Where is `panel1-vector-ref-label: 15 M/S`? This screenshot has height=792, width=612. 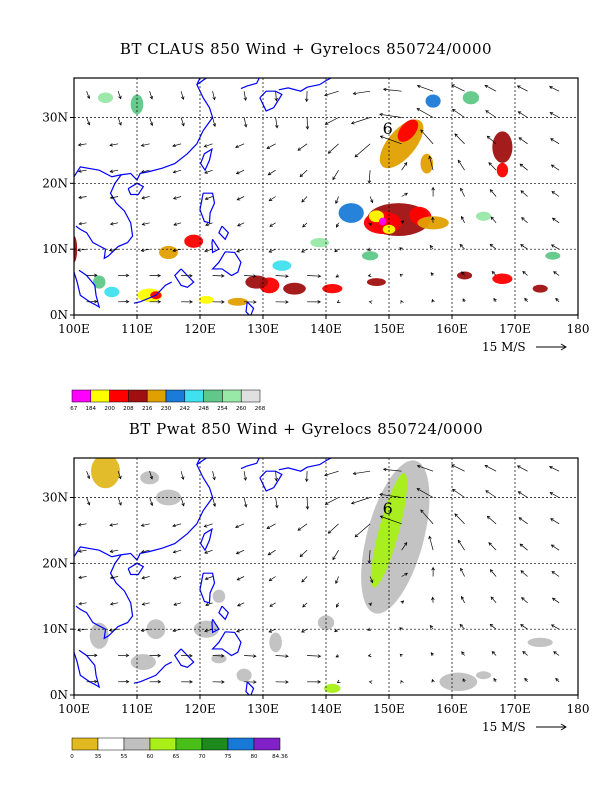 panel1-vector-ref-label: 15 M/S is located at coordinates (504, 347).